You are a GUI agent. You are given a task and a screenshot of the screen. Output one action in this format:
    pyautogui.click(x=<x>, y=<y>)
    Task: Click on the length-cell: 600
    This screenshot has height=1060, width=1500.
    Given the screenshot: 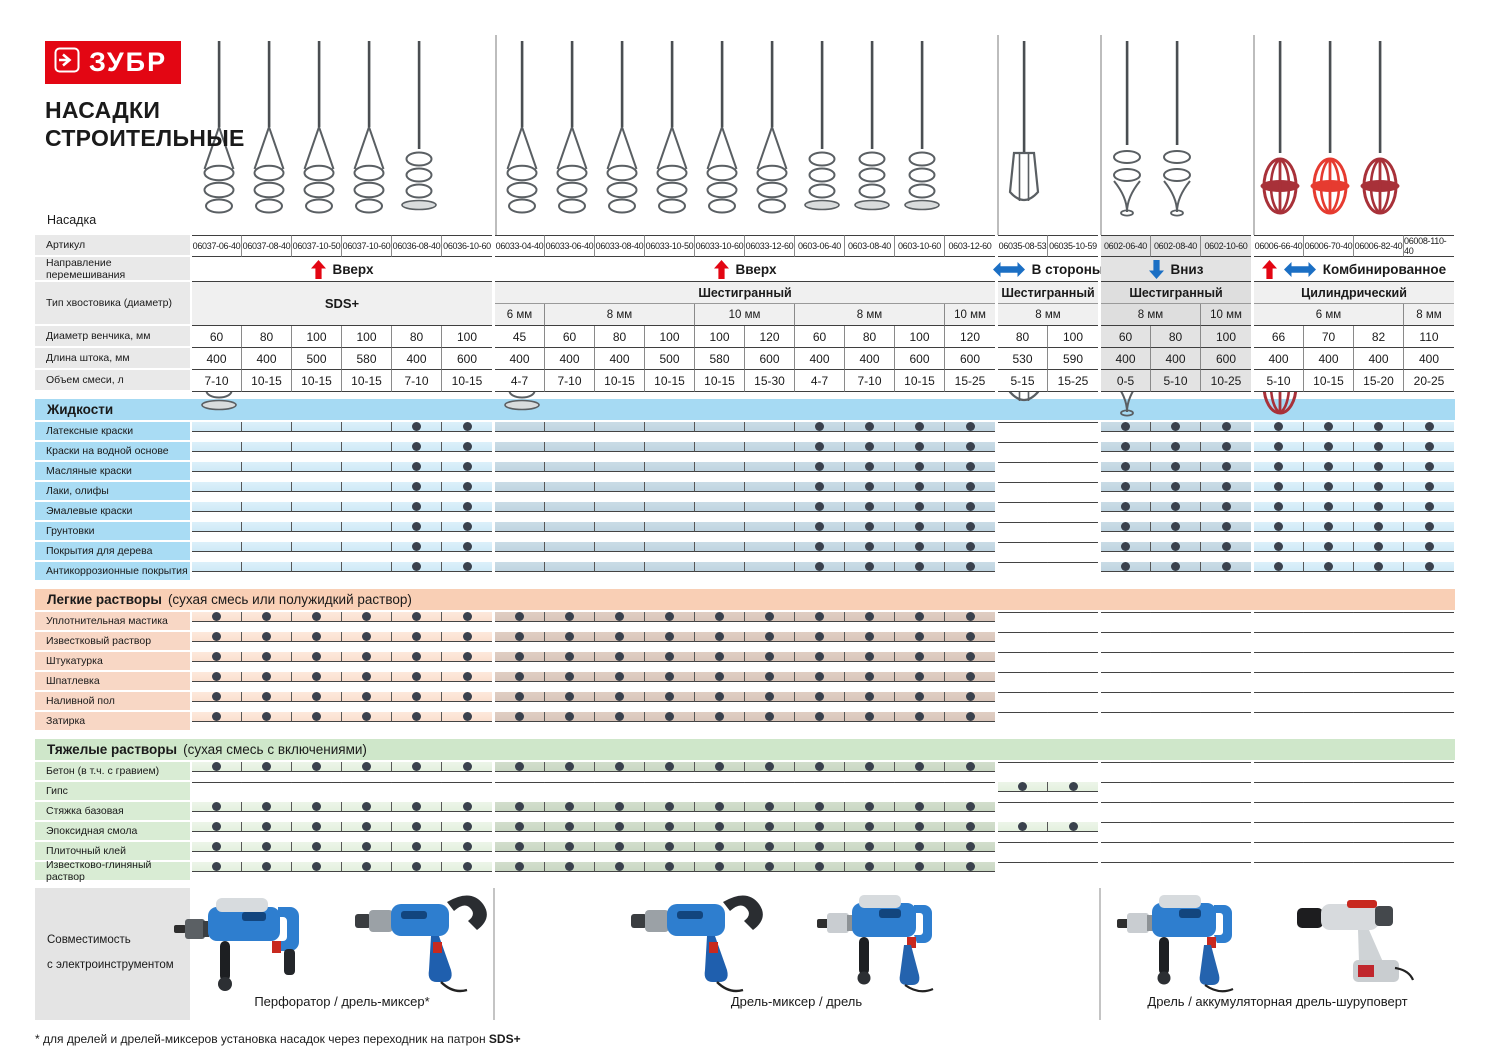 What is the action you would take?
    pyautogui.click(x=920, y=359)
    